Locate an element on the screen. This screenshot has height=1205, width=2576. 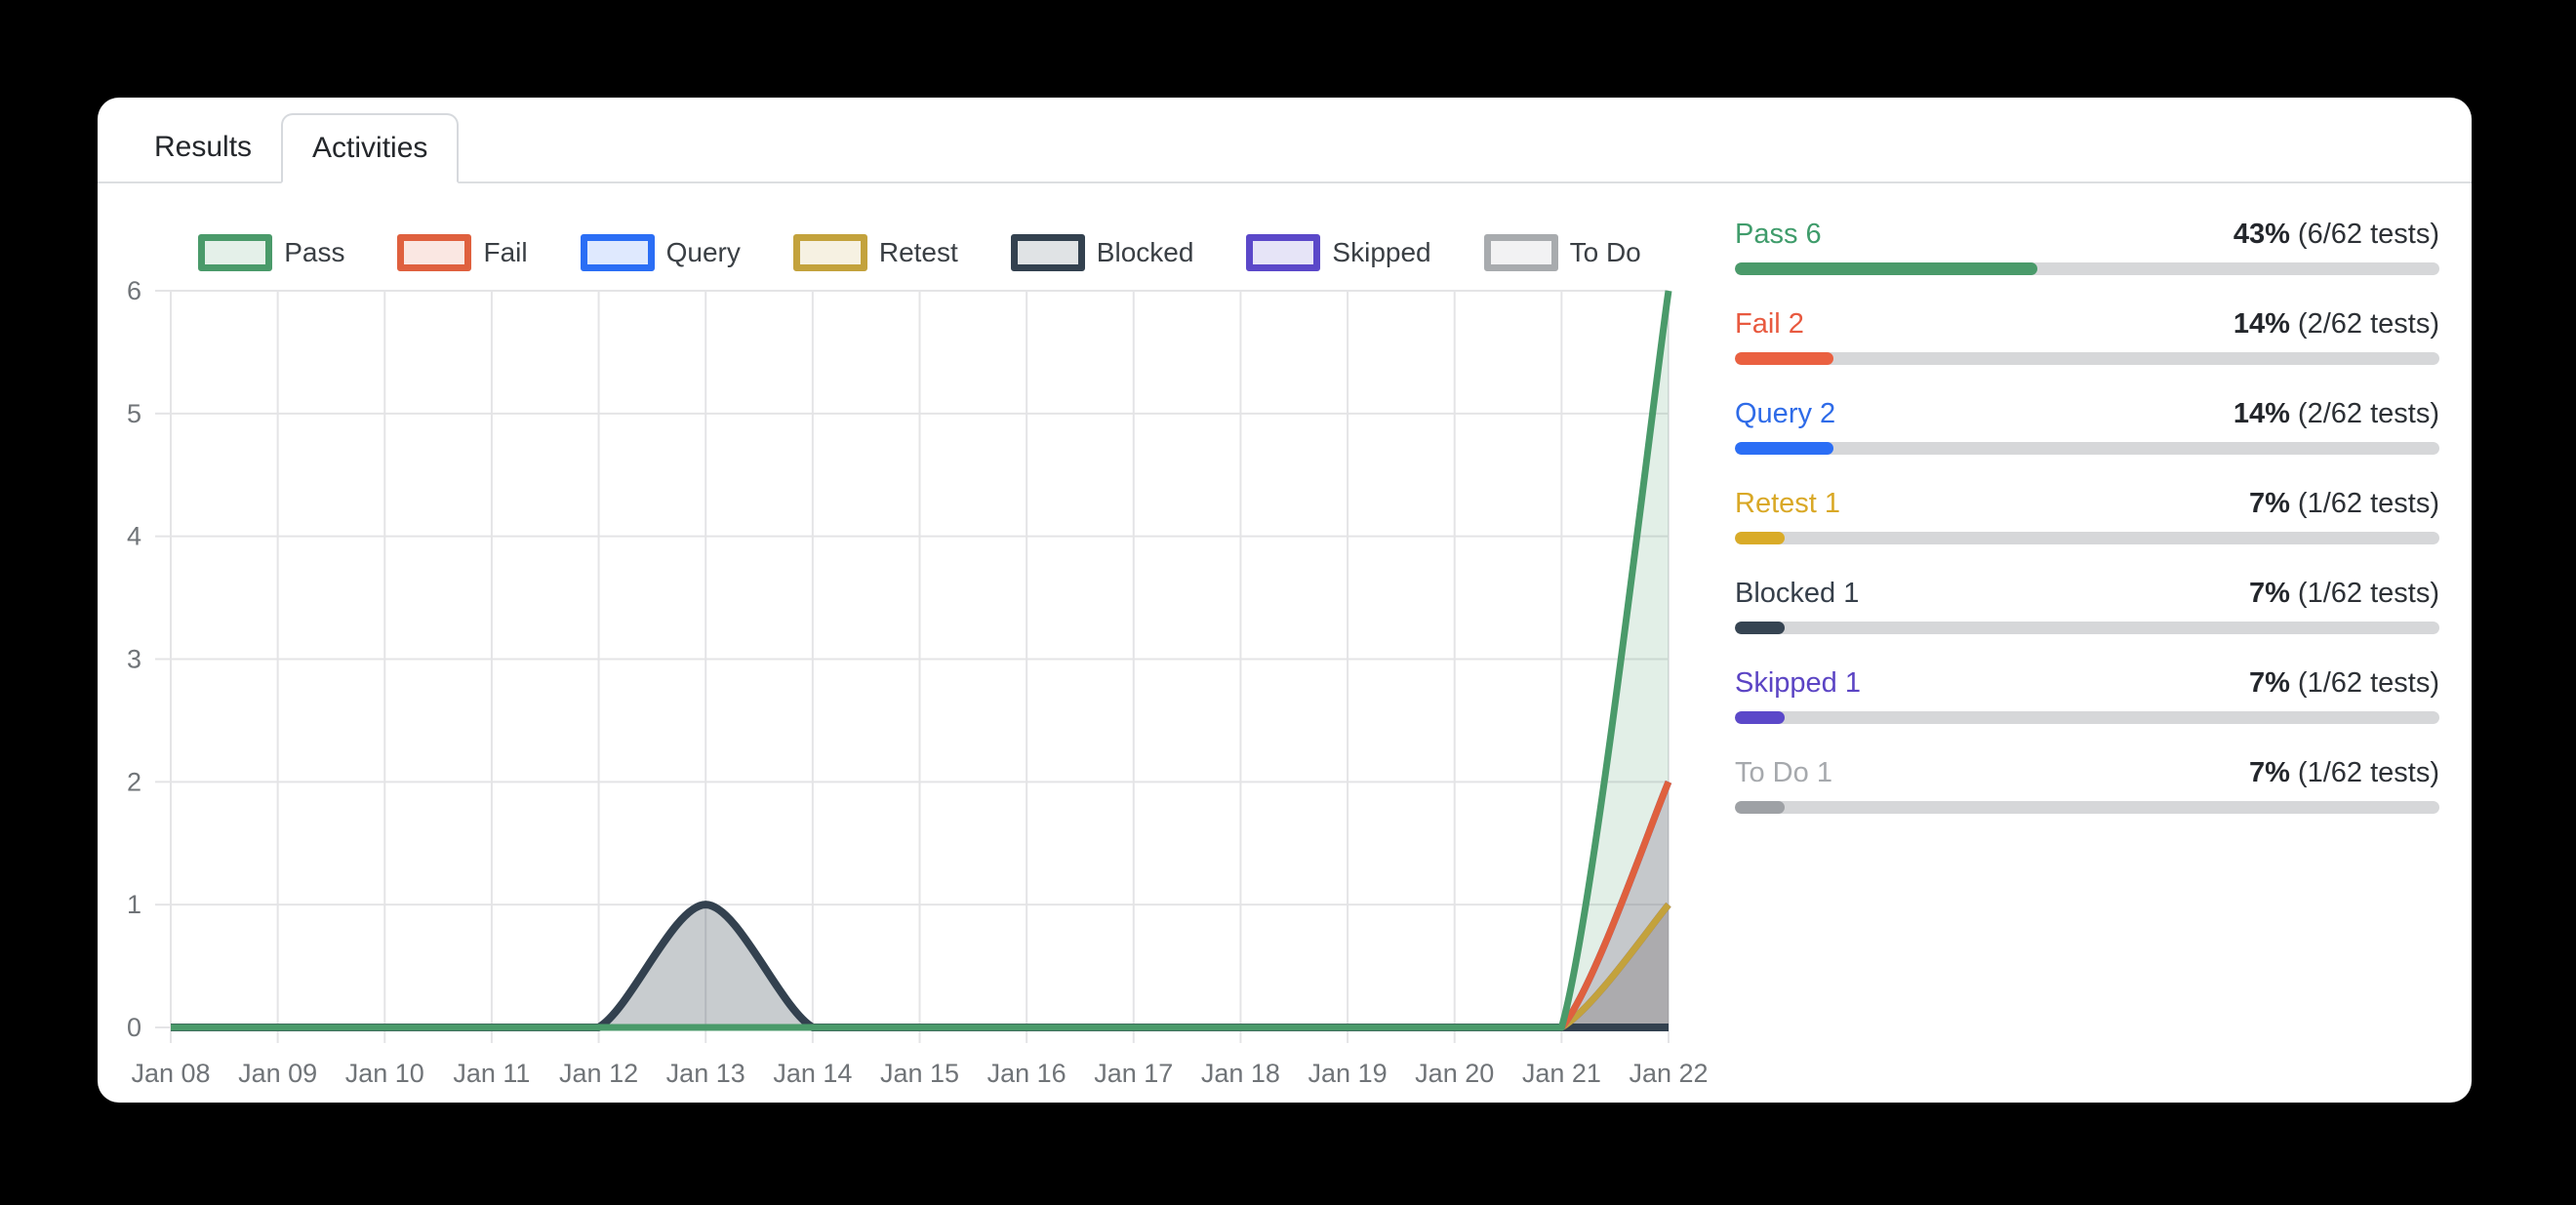
summary-row-fail-2: Fail 2 14% (2/62 tests) is located at coordinates (2087, 336).